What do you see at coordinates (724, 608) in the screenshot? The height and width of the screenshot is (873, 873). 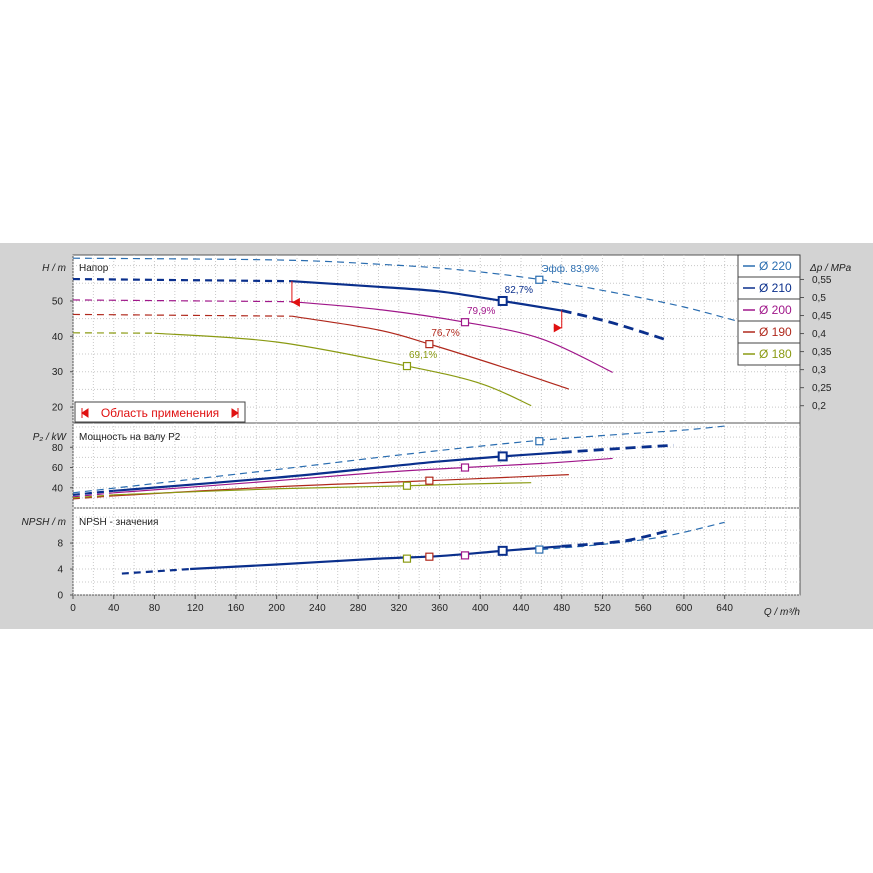 I see `x-tick-label: 640` at bounding box center [724, 608].